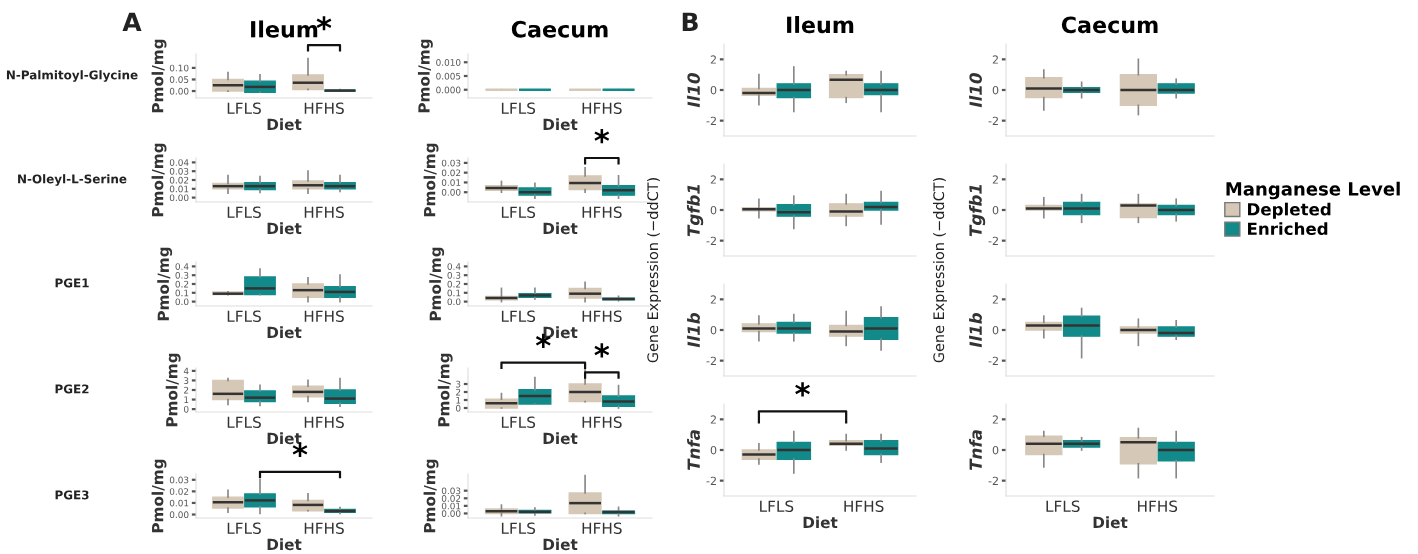 The width and height of the screenshot is (1418, 554). I want to click on legend-label: Enriched, so click(1288, 229).